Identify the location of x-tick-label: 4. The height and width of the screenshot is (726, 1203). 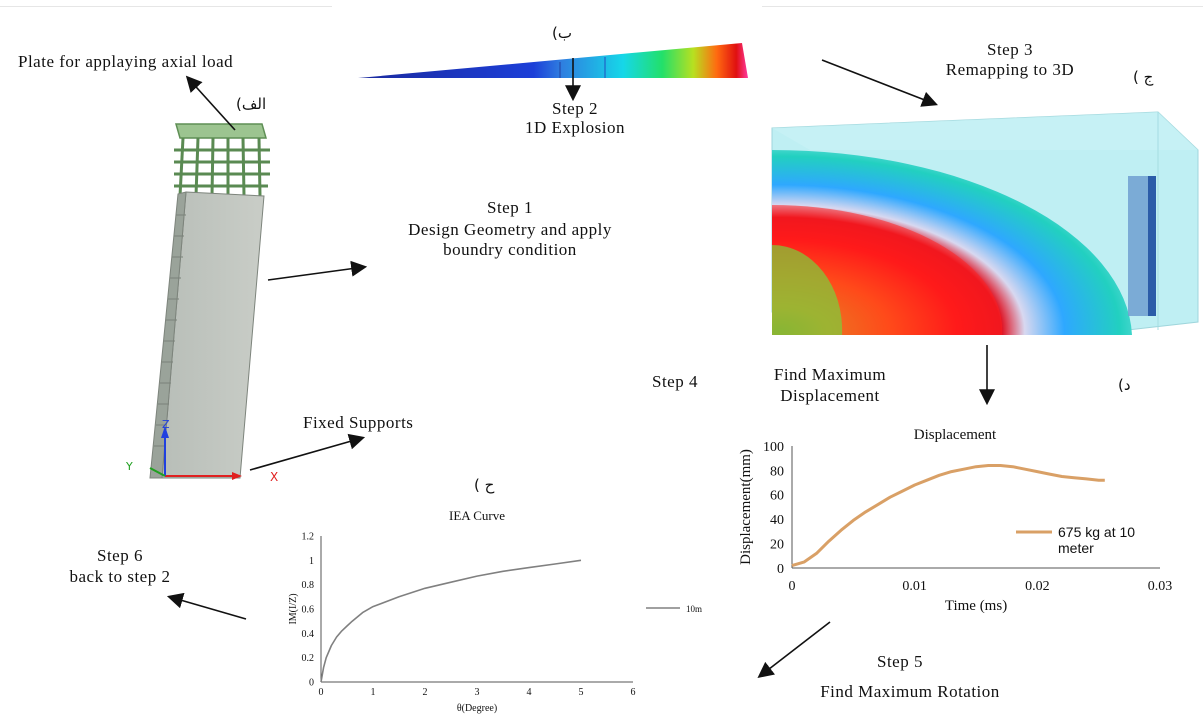
(529, 692).